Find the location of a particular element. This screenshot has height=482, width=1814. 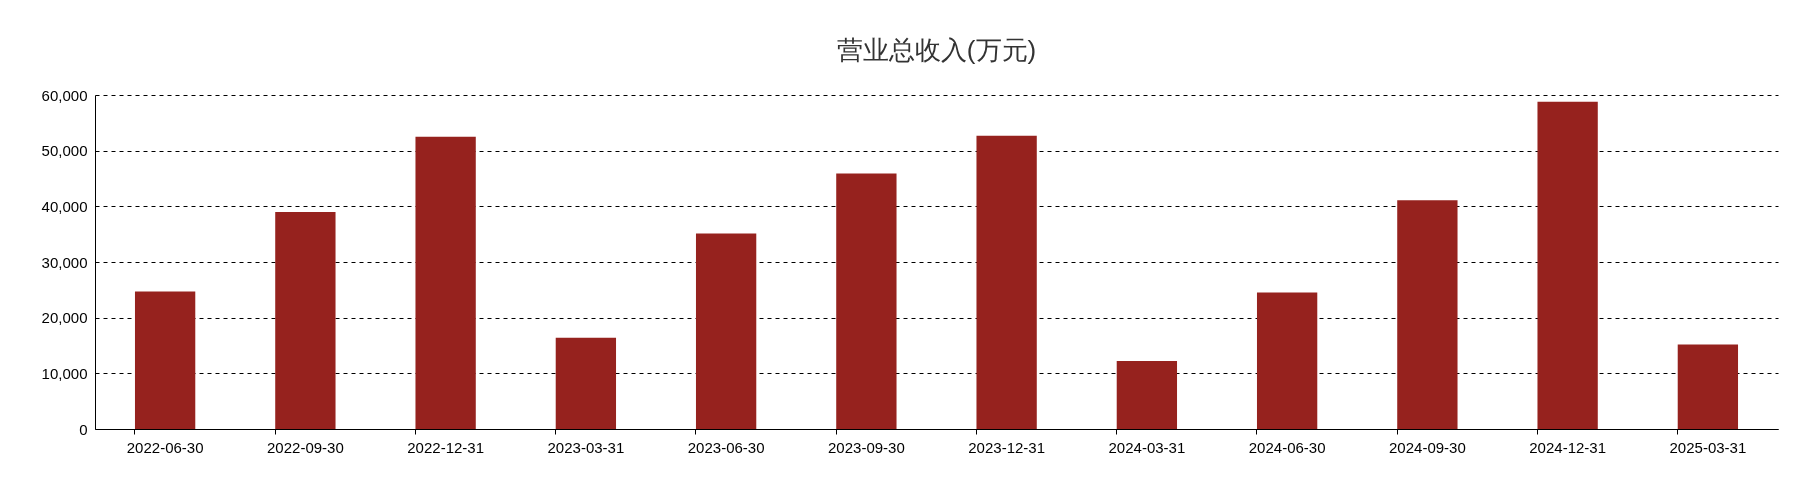

x-tick-label: 2023-03-31 is located at coordinates (586, 447).